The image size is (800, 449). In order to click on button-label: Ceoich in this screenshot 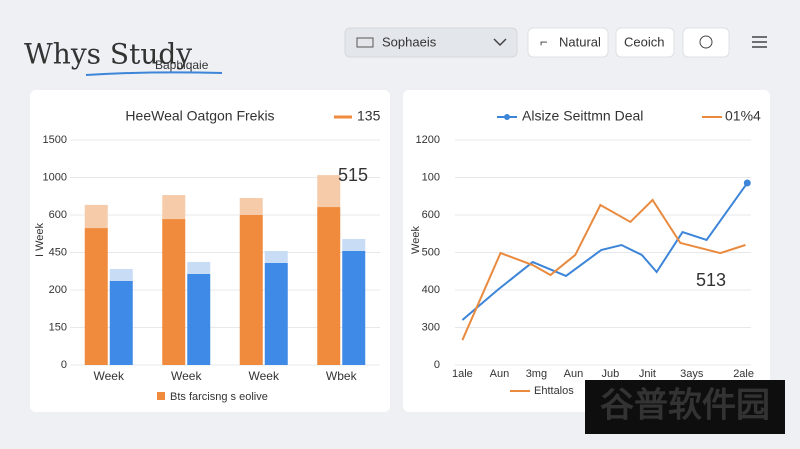, I will do `click(644, 41)`.